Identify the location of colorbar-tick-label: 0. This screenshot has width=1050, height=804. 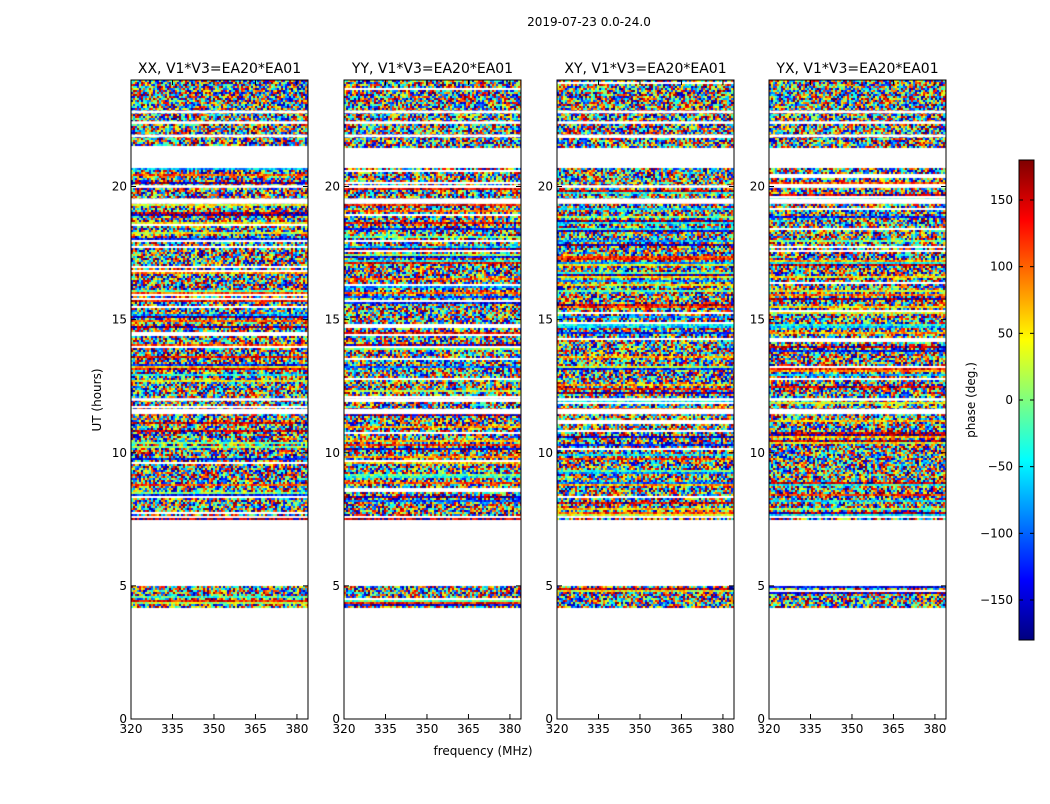
(1009, 400).